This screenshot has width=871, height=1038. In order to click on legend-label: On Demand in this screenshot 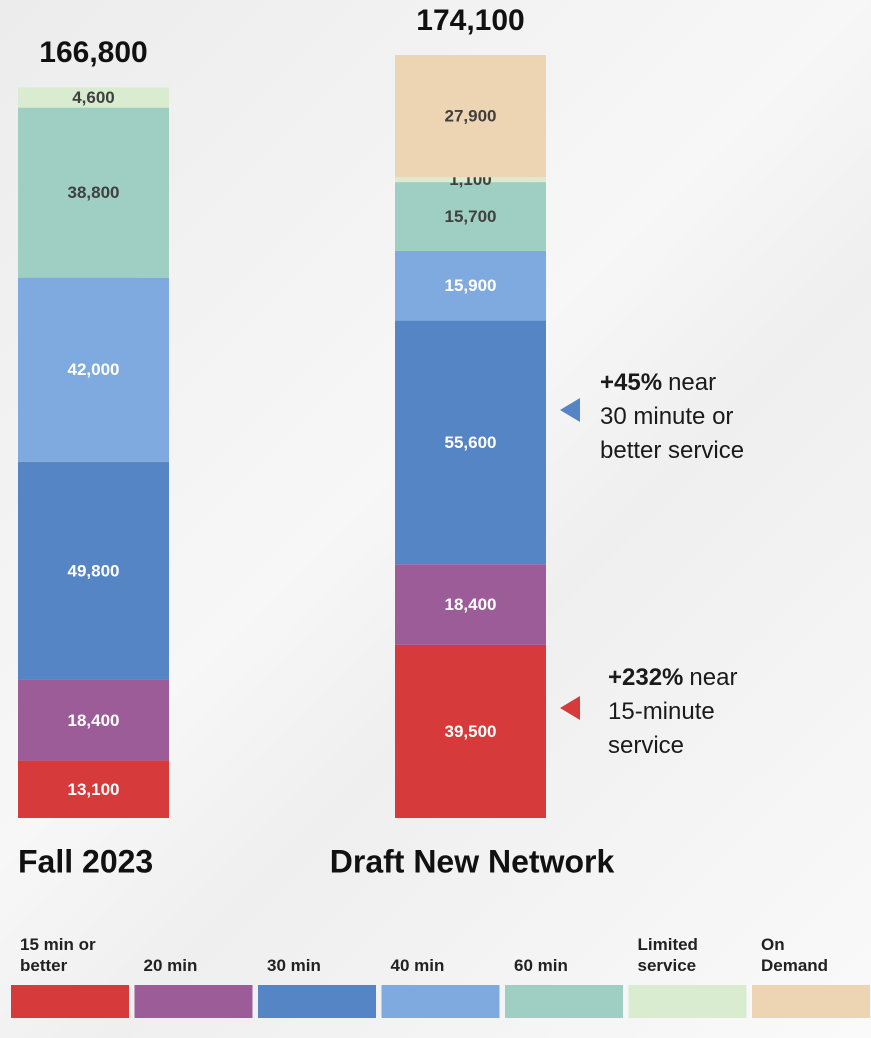, I will do `click(795, 955)`.